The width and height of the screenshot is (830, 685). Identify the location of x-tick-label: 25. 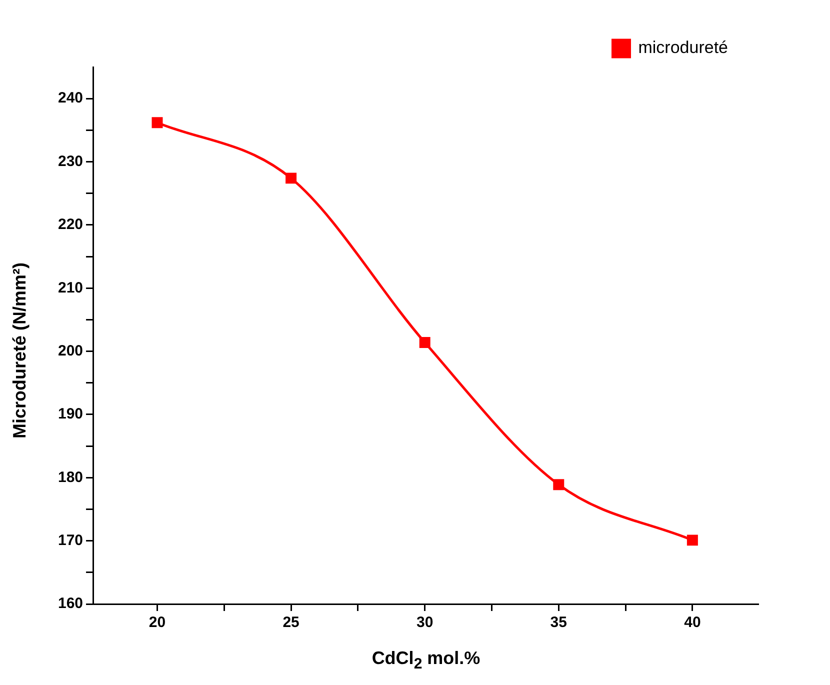
(291, 623).